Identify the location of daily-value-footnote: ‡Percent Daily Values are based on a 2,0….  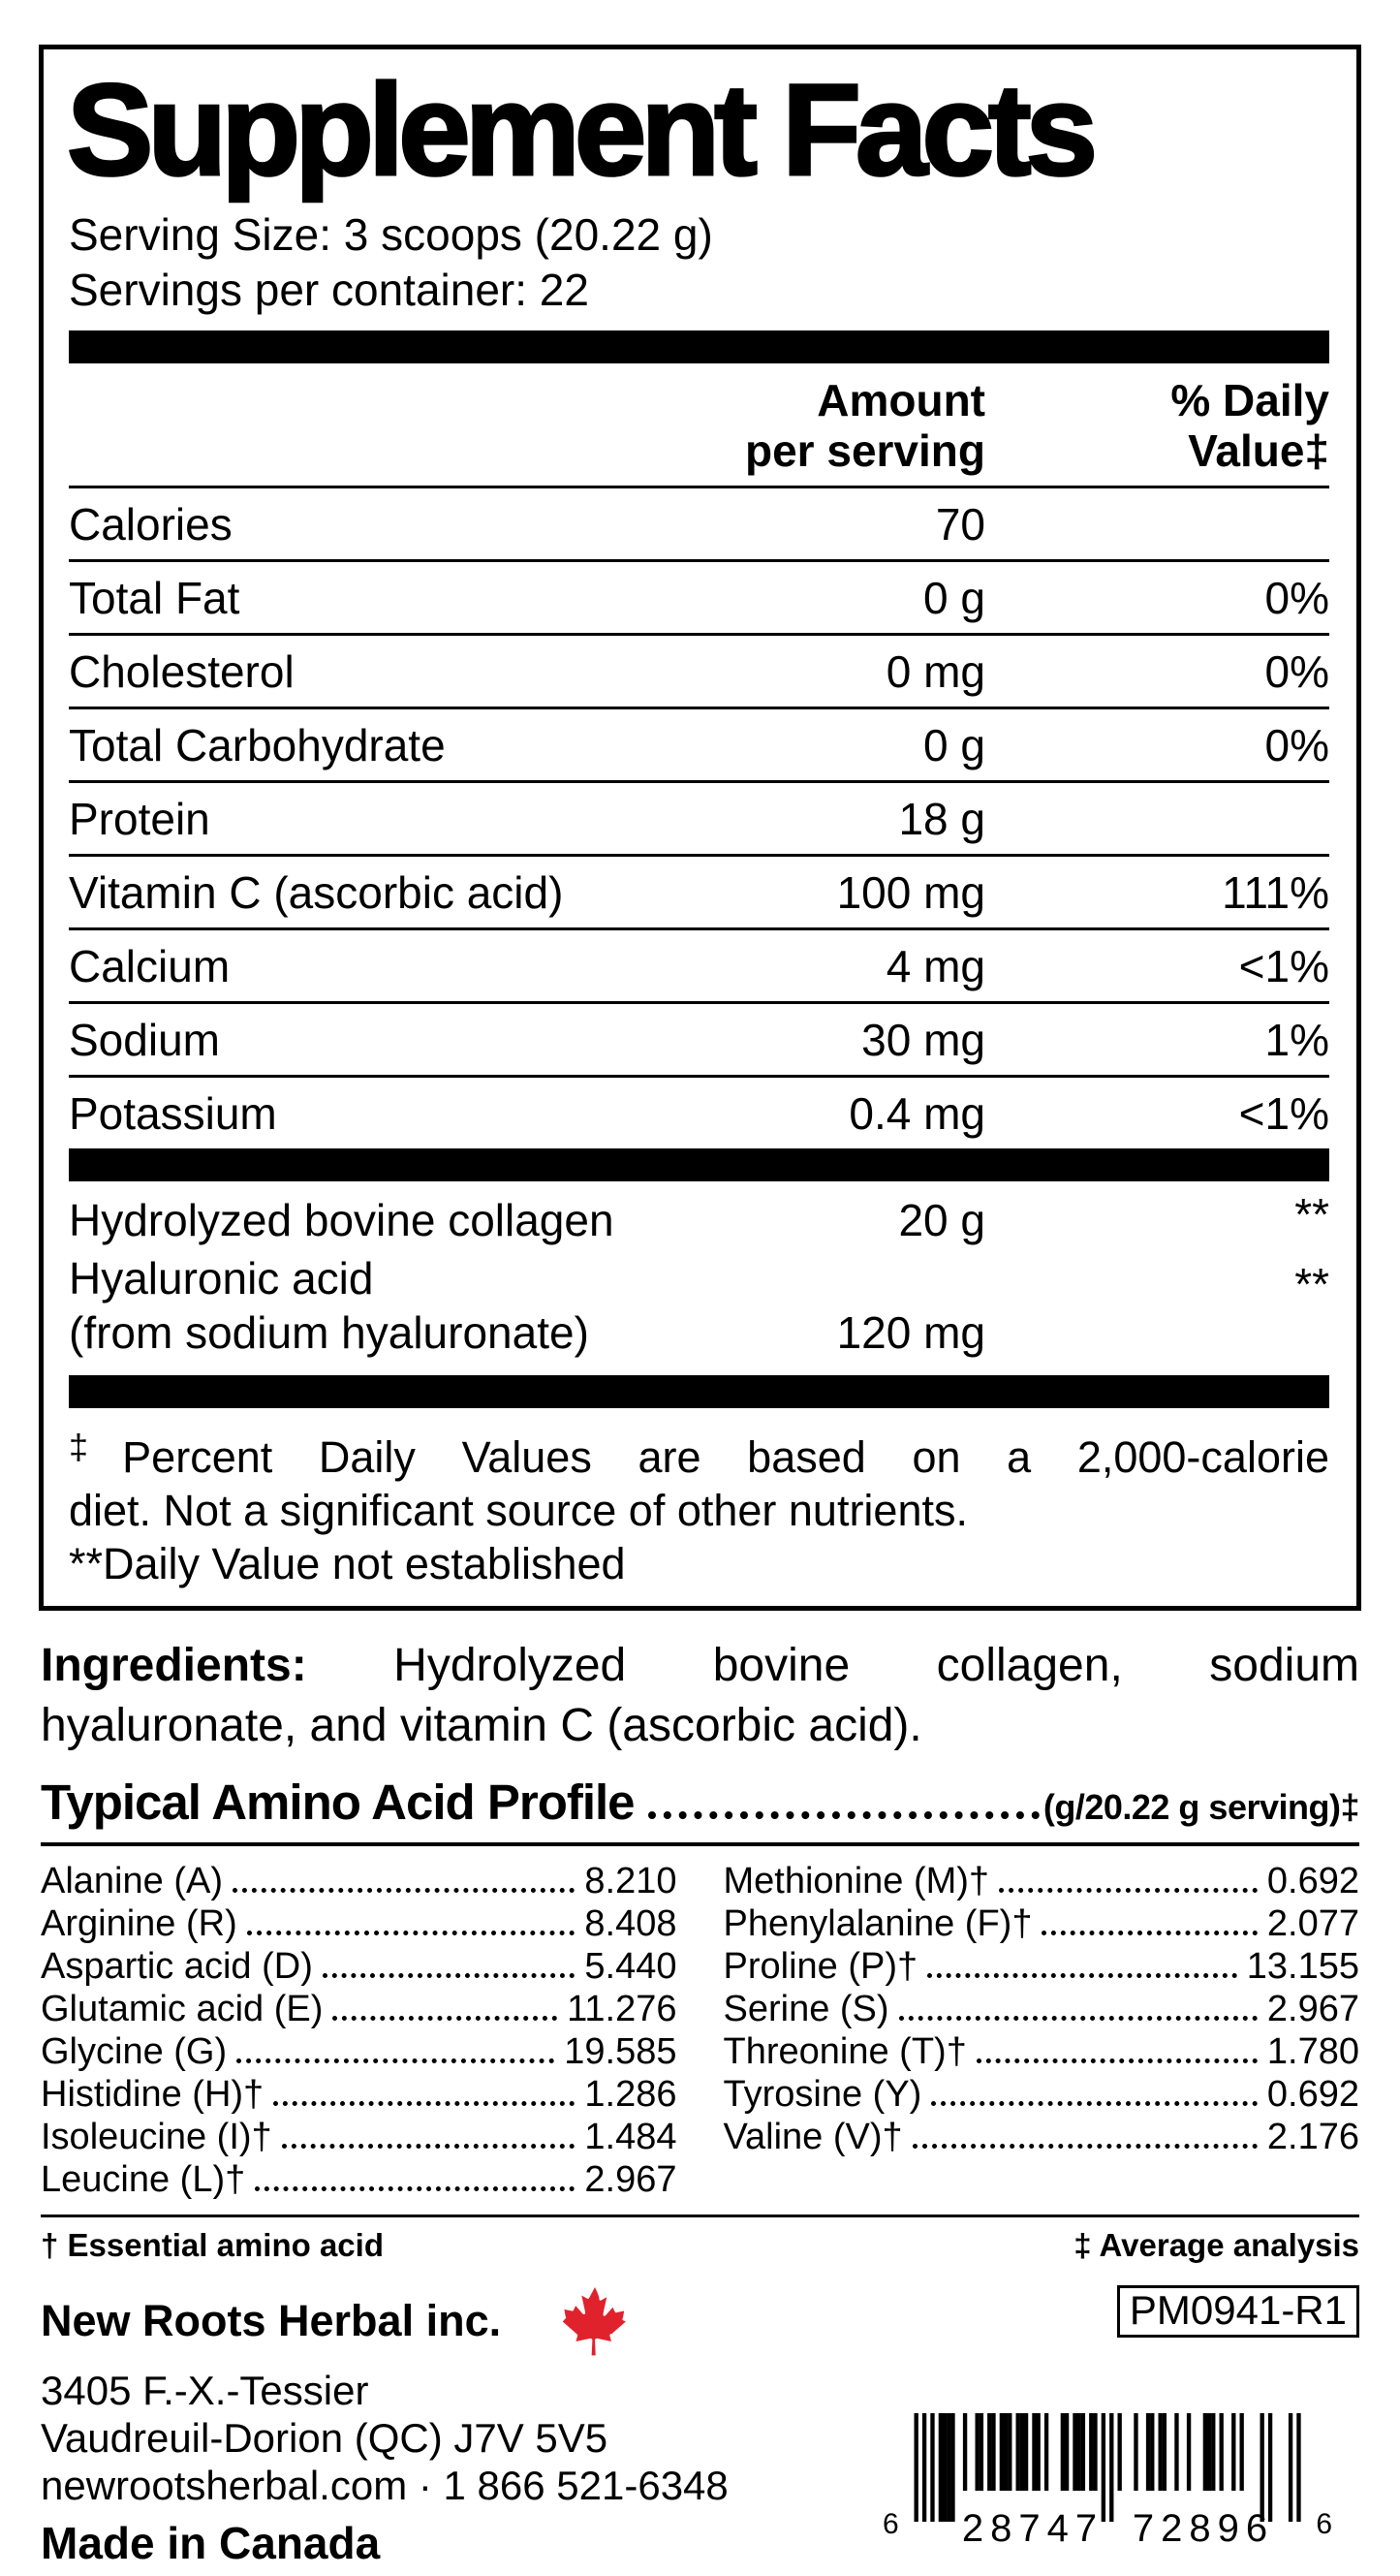
(699, 1481).